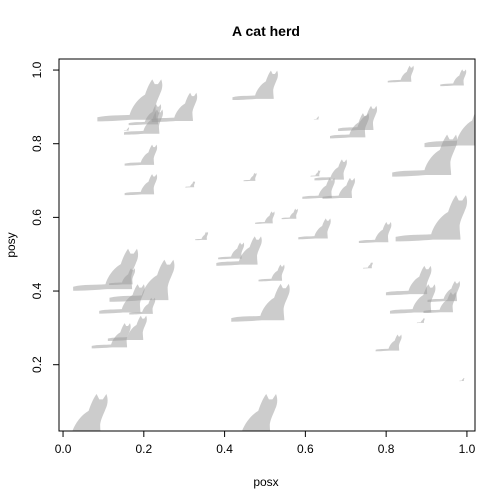 The image size is (504, 504). Describe the element at coordinates (45, 217) in the screenshot. I see `y-axis: 0.2 0.4 0.6 0.8 1.0` at that location.